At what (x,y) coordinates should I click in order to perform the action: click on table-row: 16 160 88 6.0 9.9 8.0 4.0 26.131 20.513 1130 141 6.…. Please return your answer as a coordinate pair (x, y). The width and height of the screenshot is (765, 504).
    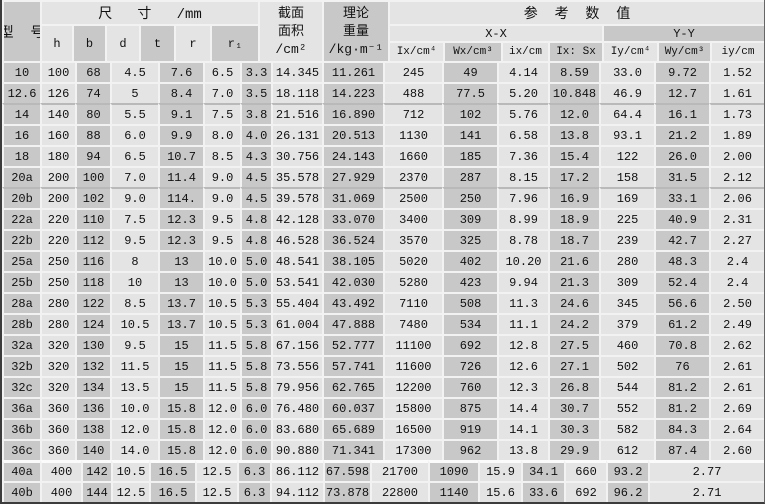
    Looking at the image, I should click on (383, 134).